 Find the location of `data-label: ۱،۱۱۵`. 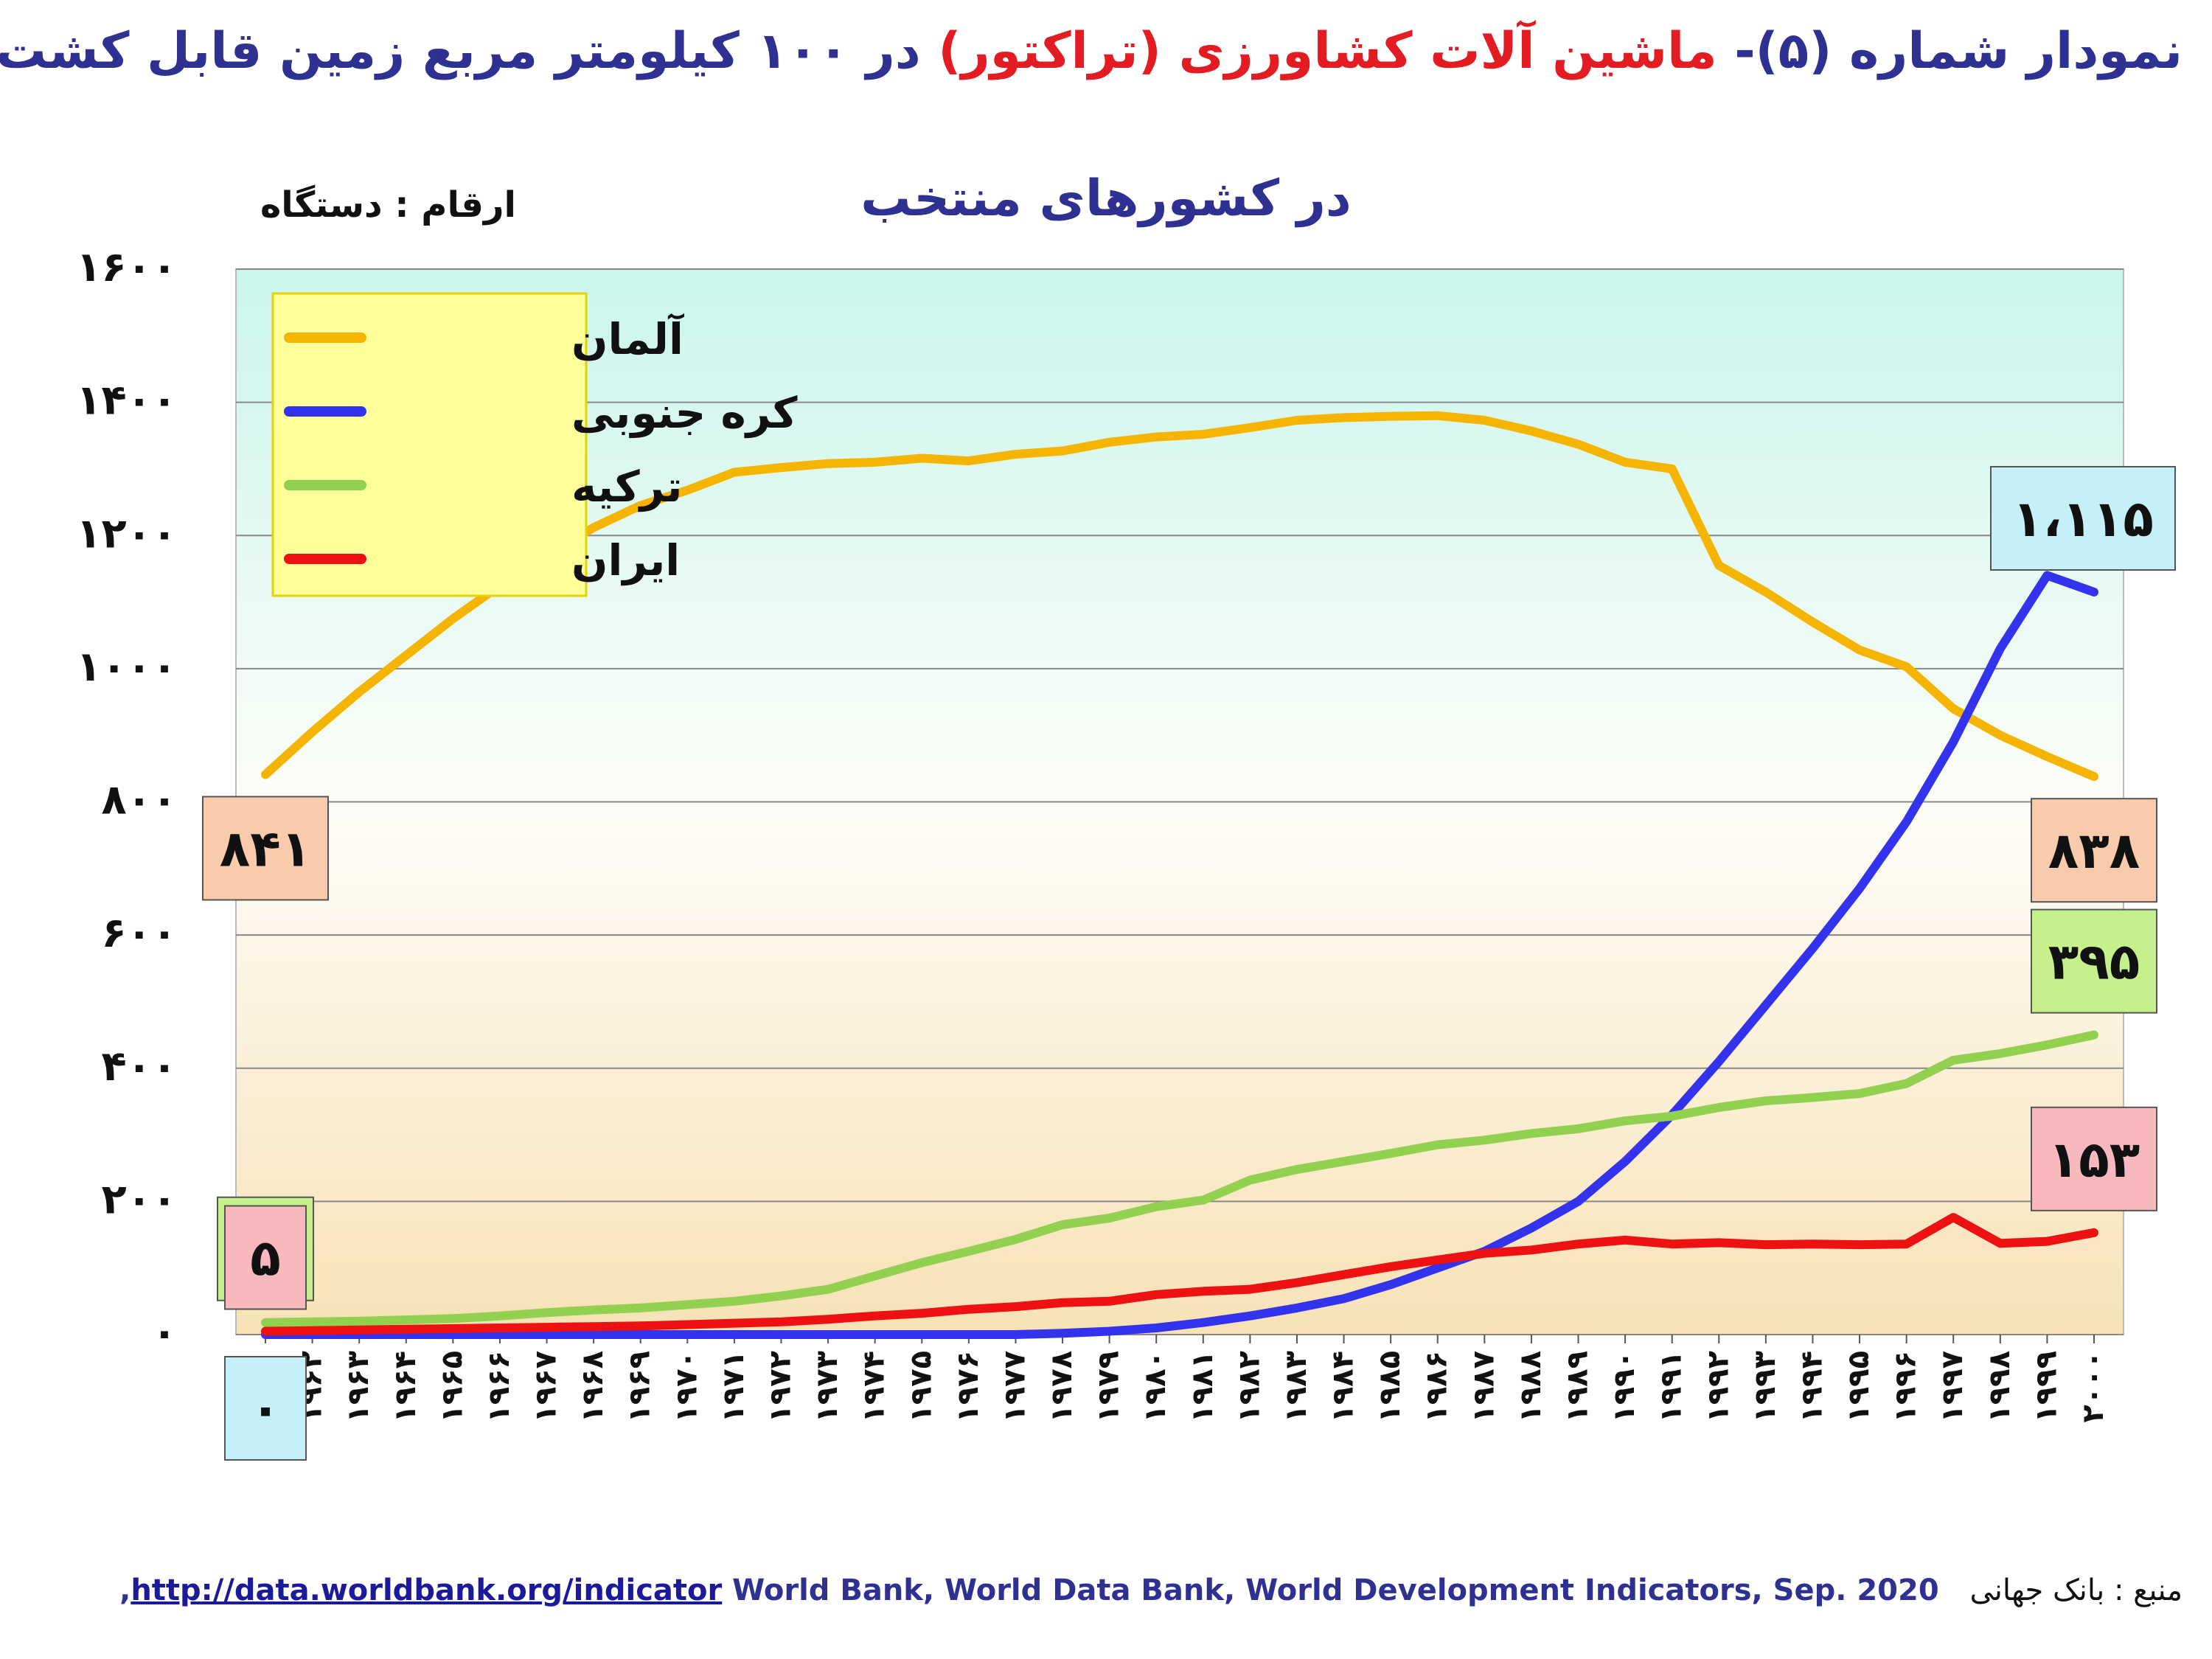

data-label: ۱،۱۱۵ is located at coordinates (2083, 519).